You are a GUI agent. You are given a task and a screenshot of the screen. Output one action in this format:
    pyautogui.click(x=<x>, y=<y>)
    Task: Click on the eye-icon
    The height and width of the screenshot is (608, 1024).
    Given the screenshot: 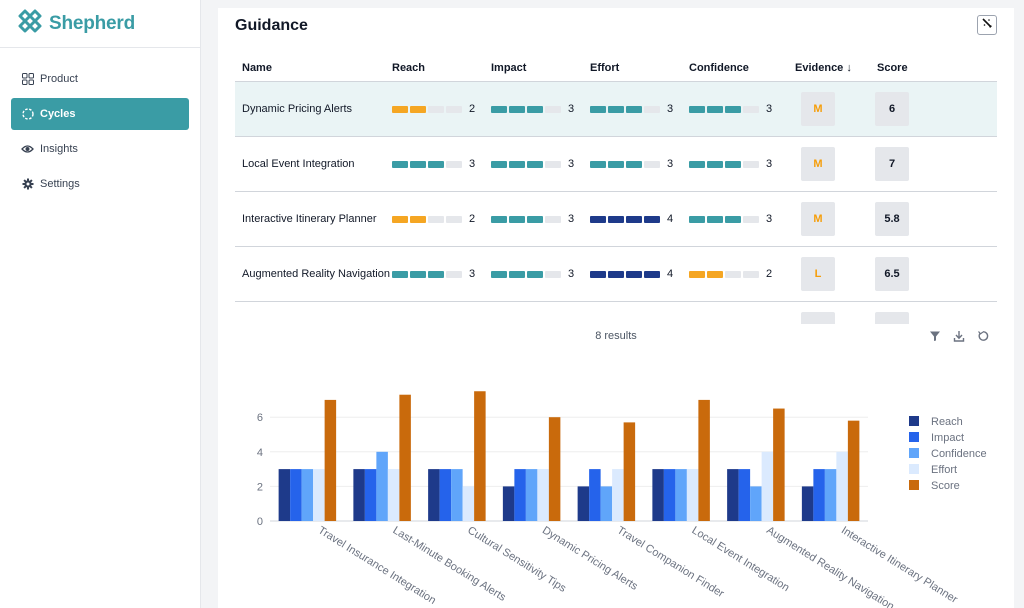 What is the action you would take?
    pyautogui.click(x=27, y=149)
    